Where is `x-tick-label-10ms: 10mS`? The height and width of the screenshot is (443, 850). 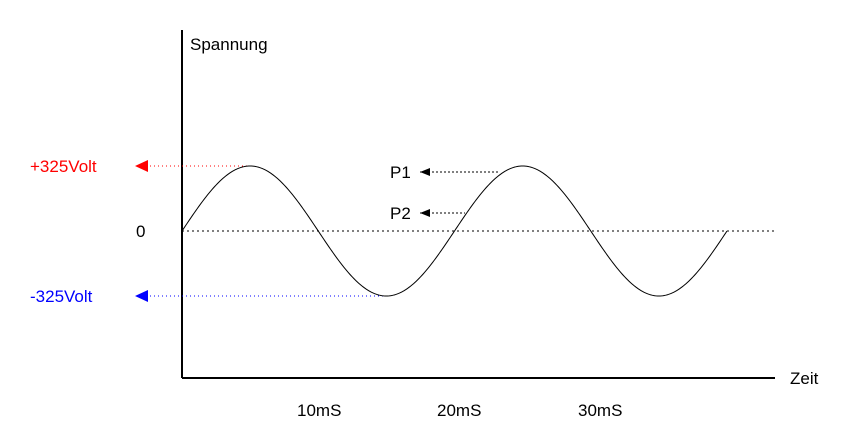 x-tick-label-10ms: 10mS is located at coordinates (319, 410).